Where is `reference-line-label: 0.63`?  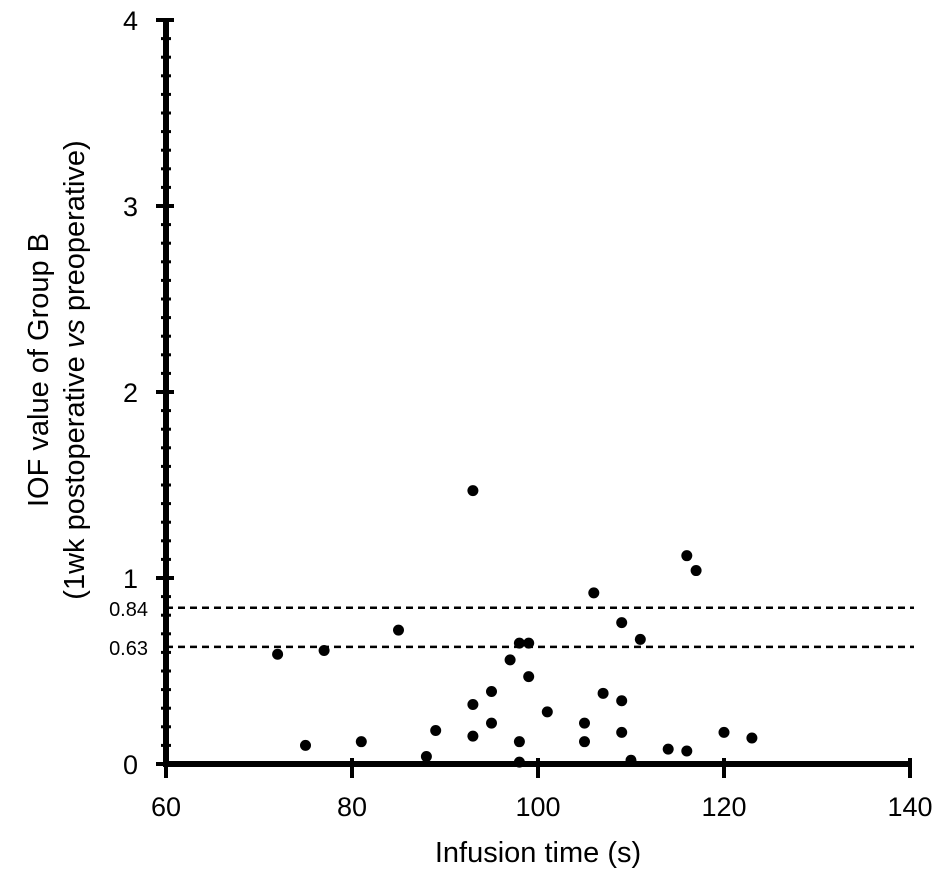 reference-line-label: 0.63 is located at coordinates (128, 649).